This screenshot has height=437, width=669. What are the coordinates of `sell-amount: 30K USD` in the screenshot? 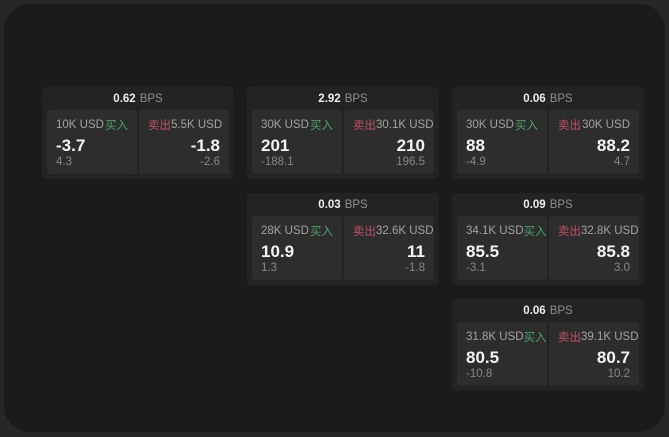 It's located at (606, 125).